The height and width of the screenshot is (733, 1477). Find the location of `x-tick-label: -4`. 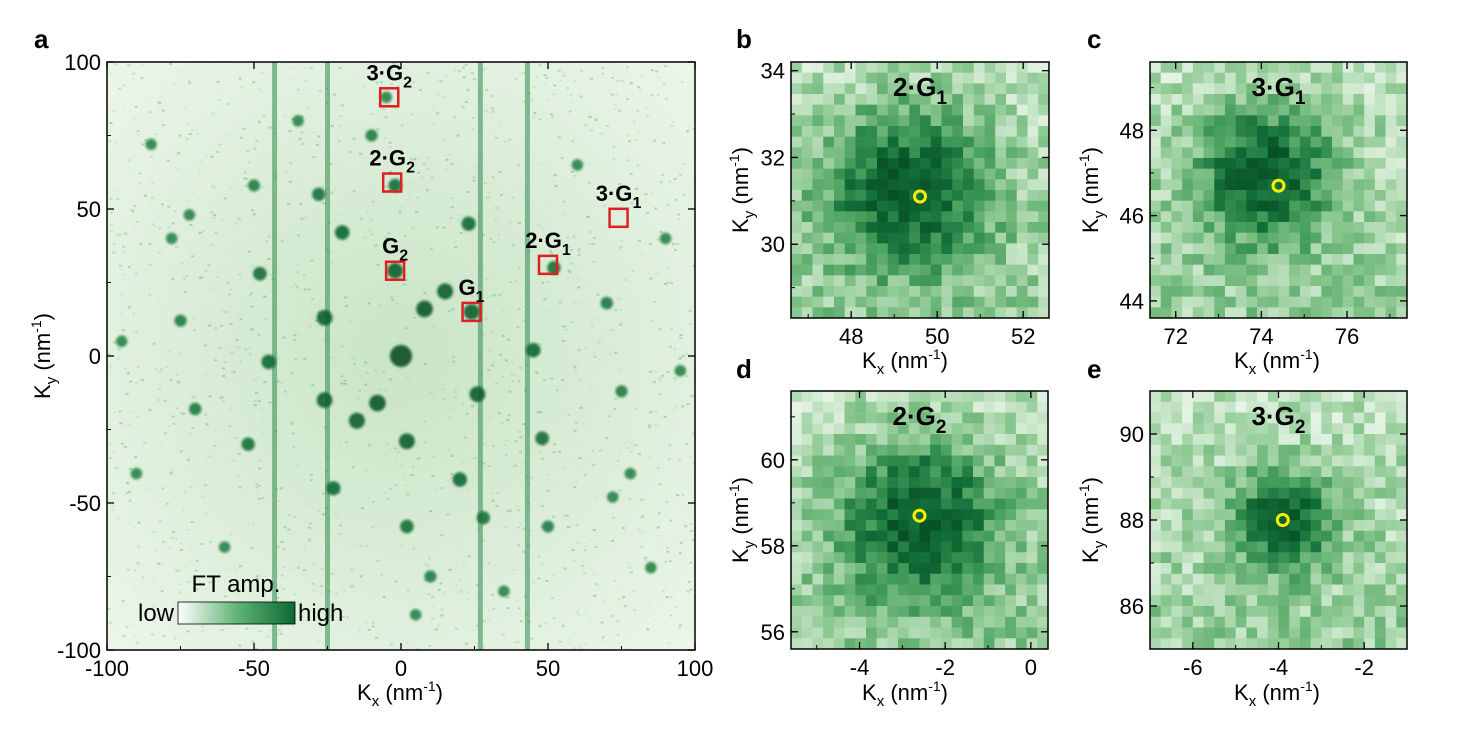

x-tick-label: -4 is located at coordinates (860, 667).